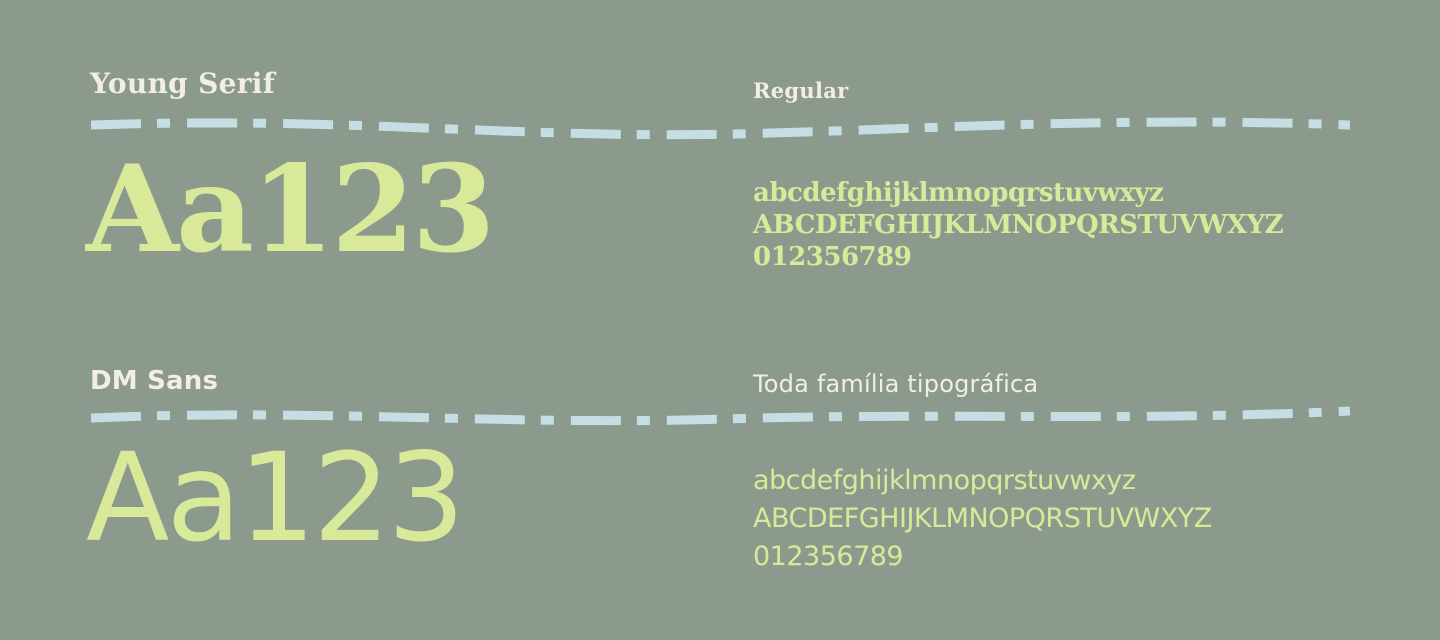 Image resolution: width=1440 pixels, height=640 pixels. What do you see at coordinates (183, 83) in the screenshot?
I see `font-name-label: Young Serif` at bounding box center [183, 83].